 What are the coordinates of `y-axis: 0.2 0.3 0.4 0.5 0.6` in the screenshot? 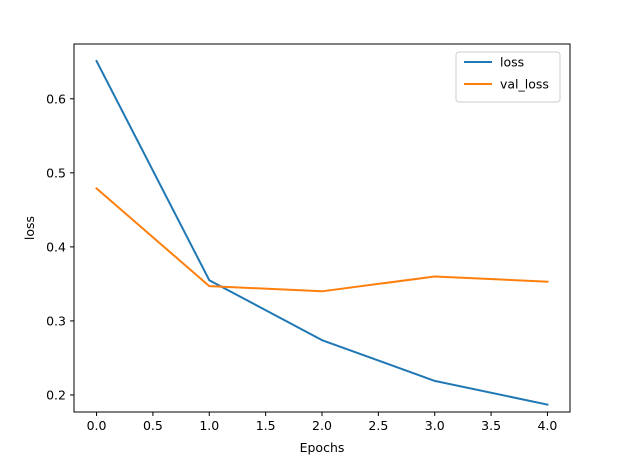 It's located at (60, 246).